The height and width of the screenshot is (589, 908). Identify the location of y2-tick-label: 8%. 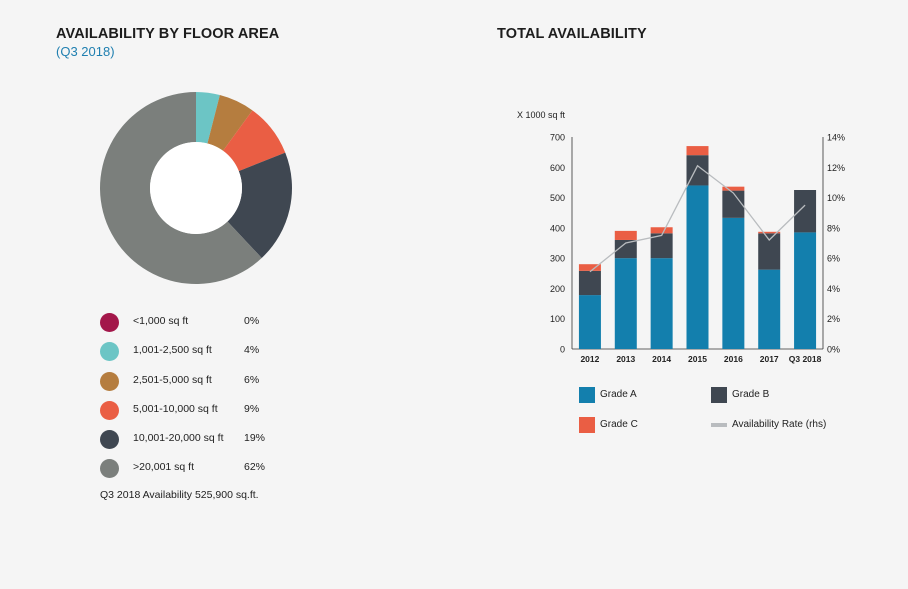
(833, 228).